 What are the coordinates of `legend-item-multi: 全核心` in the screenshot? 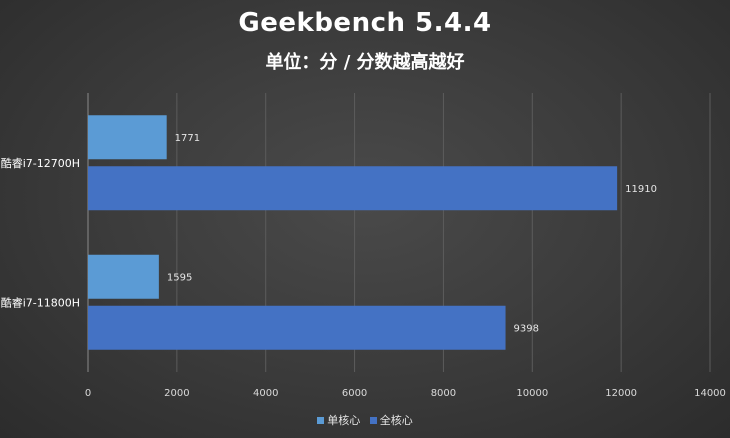 It's located at (391, 420).